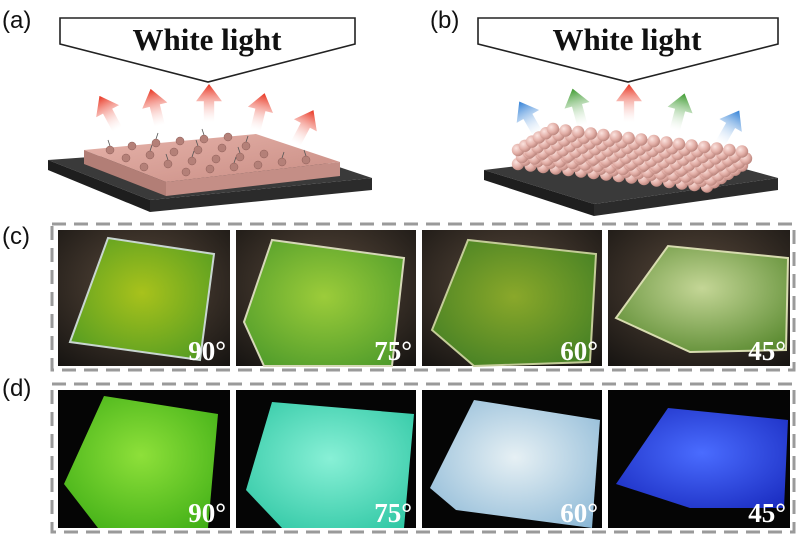 This screenshot has width=800, height=536. What do you see at coordinates (512, 299) in the screenshot?
I see `photo-c-60: 60°` at bounding box center [512, 299].